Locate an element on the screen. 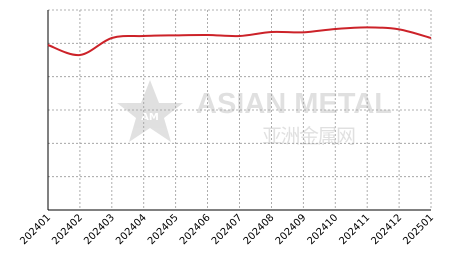  x-tick-label: 202501 is located at coordinates (418, 229).